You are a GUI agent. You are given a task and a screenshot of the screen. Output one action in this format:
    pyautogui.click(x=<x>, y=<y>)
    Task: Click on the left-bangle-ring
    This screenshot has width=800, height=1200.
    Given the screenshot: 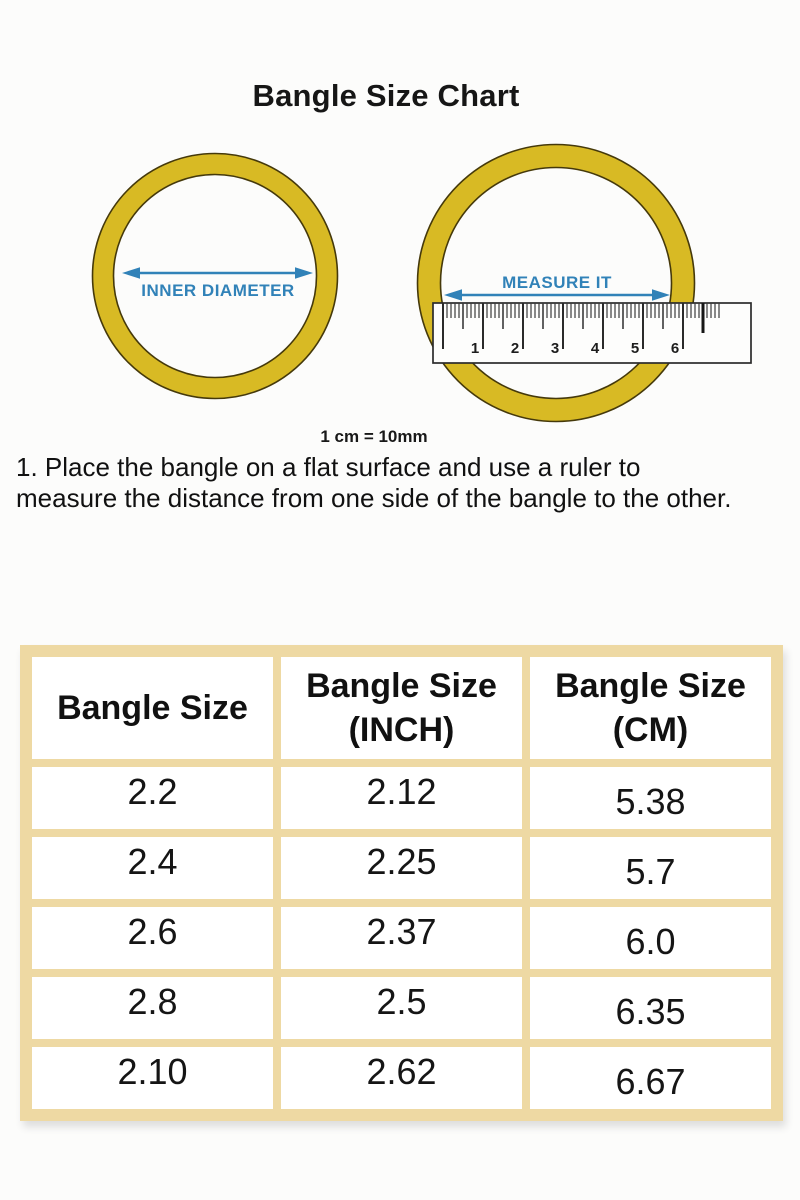 What is the action you would take?
    pyautogui.click(x=215, y=276)
    